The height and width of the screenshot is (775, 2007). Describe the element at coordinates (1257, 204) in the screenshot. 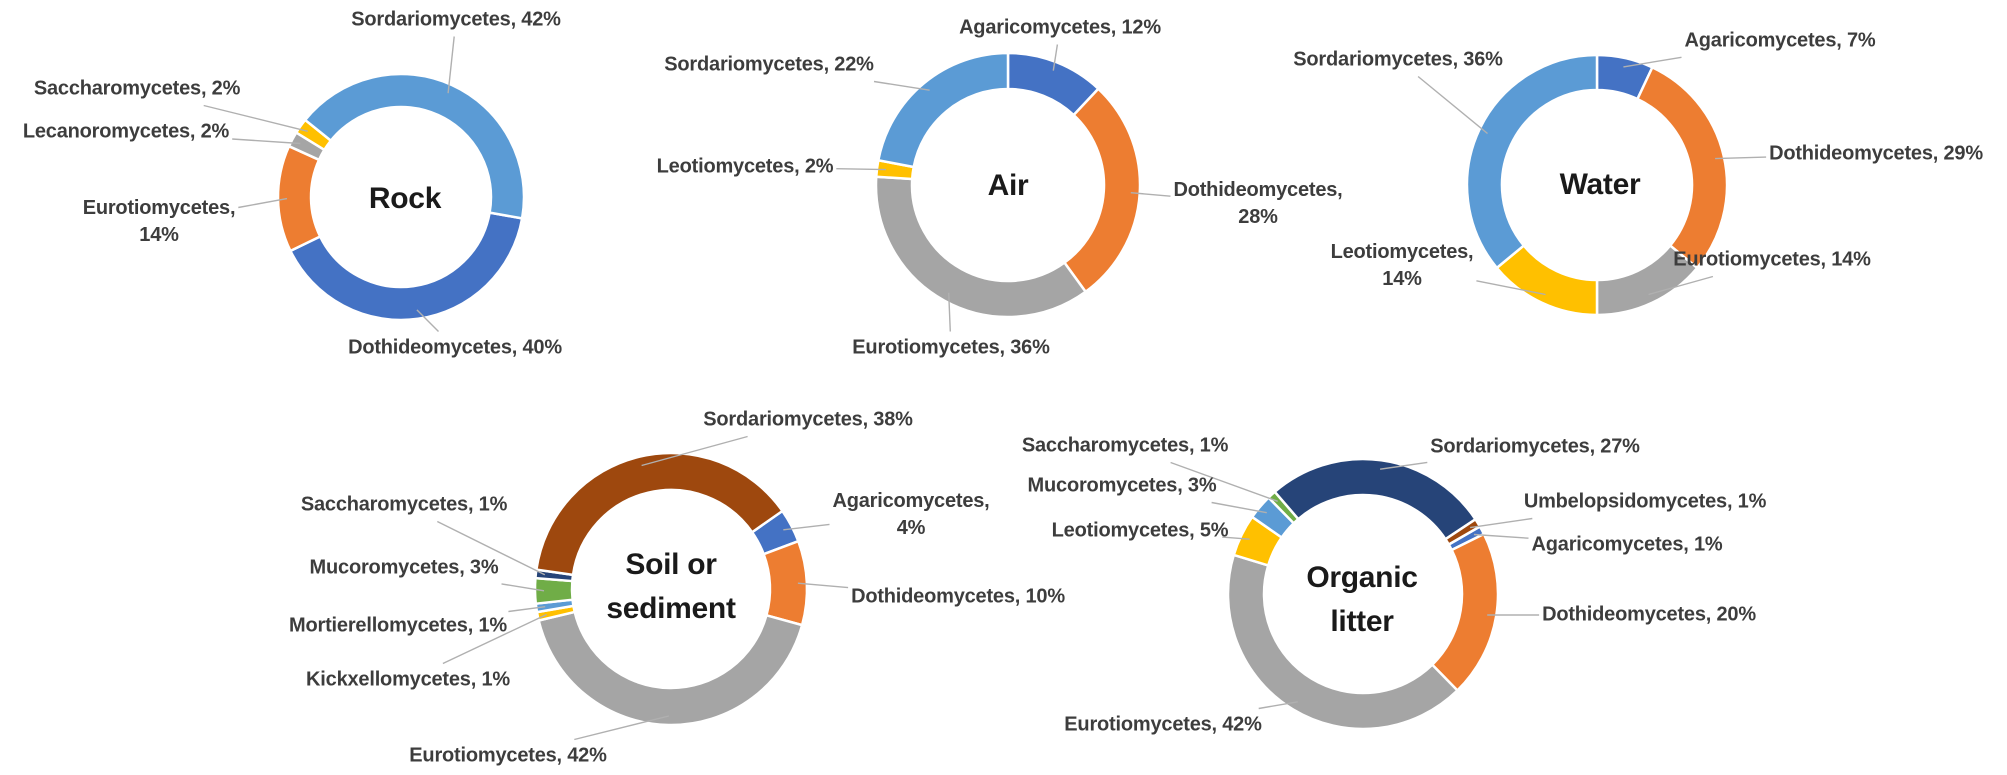

I see `slice-label-air-dothideomycetes: Dothideomycetes, 28%` at that location.